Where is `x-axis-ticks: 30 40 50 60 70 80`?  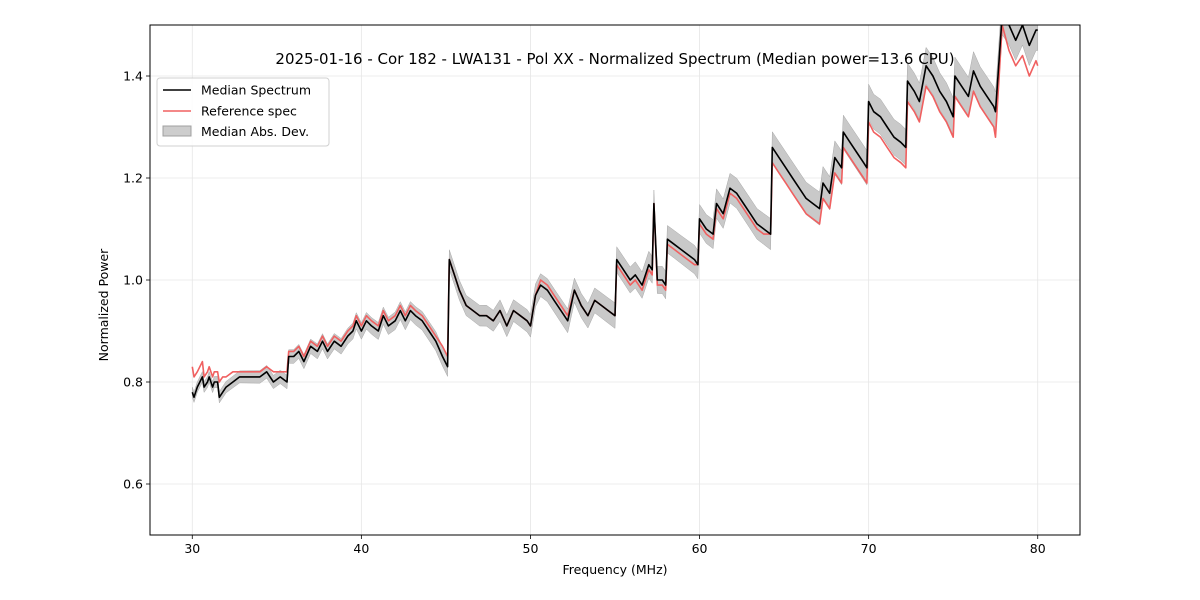 x-axis-ticks: 30 40 50 60 70 80 is located at coordinates (615, 545).